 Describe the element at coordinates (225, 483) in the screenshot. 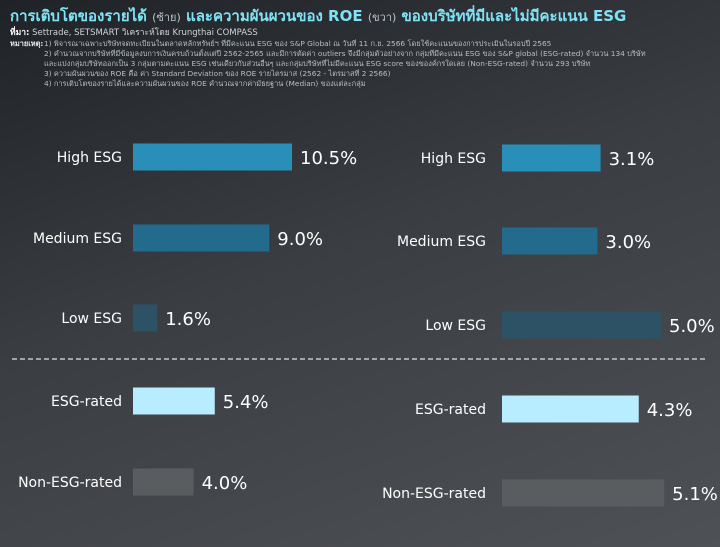

I see `value-label: 4.0%` at that location.